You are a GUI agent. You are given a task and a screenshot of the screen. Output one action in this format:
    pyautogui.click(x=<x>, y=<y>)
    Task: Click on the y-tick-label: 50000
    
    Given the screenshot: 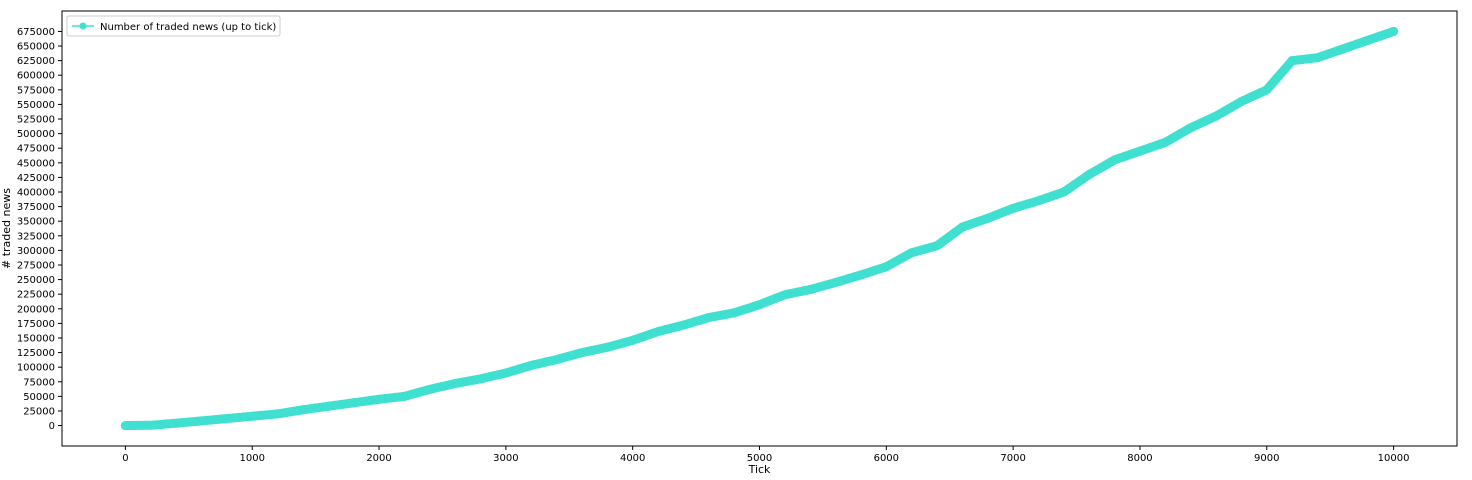 What is the action you would take?
    pyautogui.click(x=39, y=397)
    